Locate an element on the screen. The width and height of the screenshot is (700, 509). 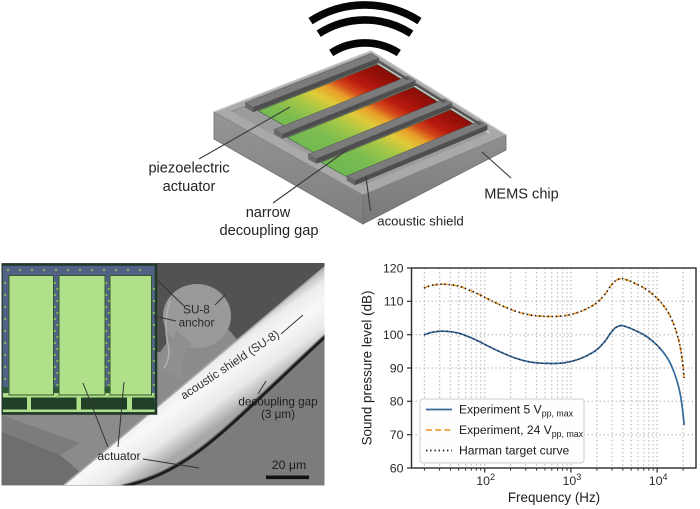
svg-text: SU-8 is located at coordinates (196, 310).